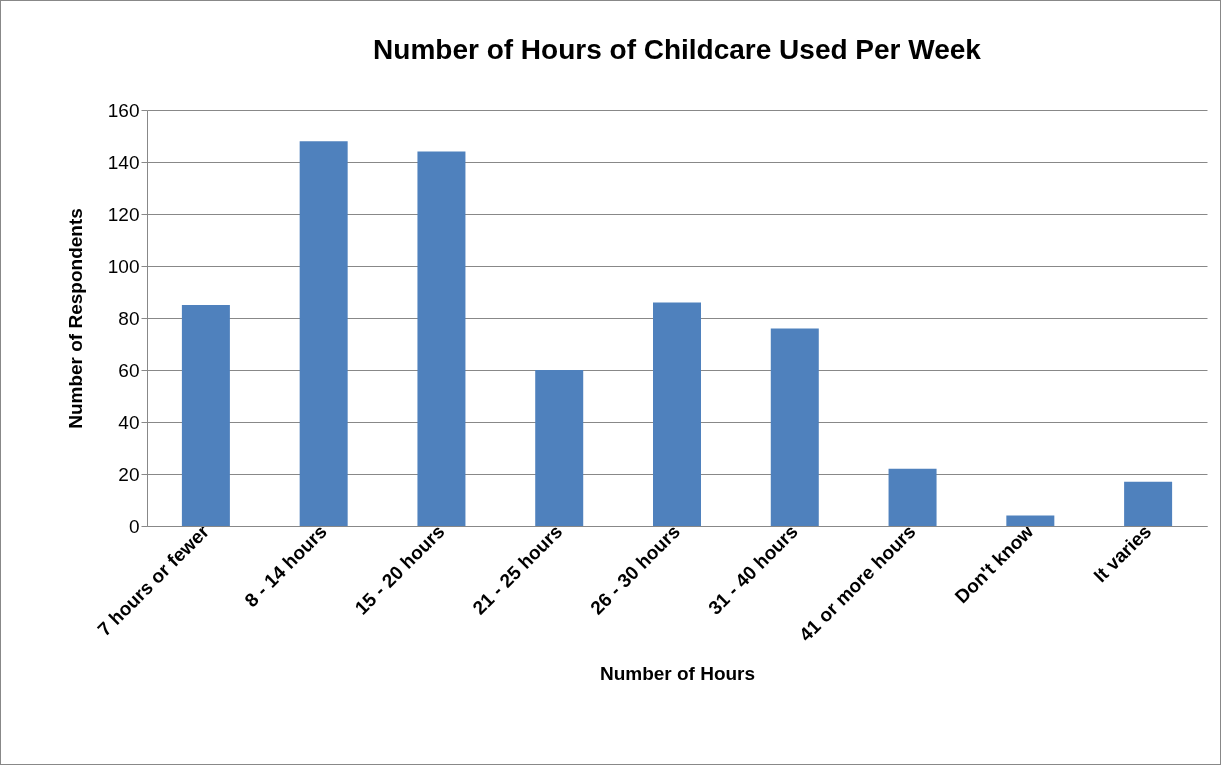  I want to click on y-tick-label: 120, so click(123, 214).